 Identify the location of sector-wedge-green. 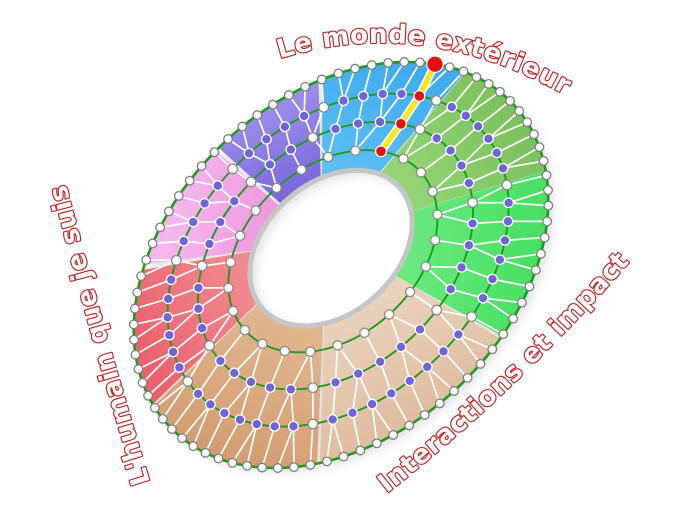
(471, 254).